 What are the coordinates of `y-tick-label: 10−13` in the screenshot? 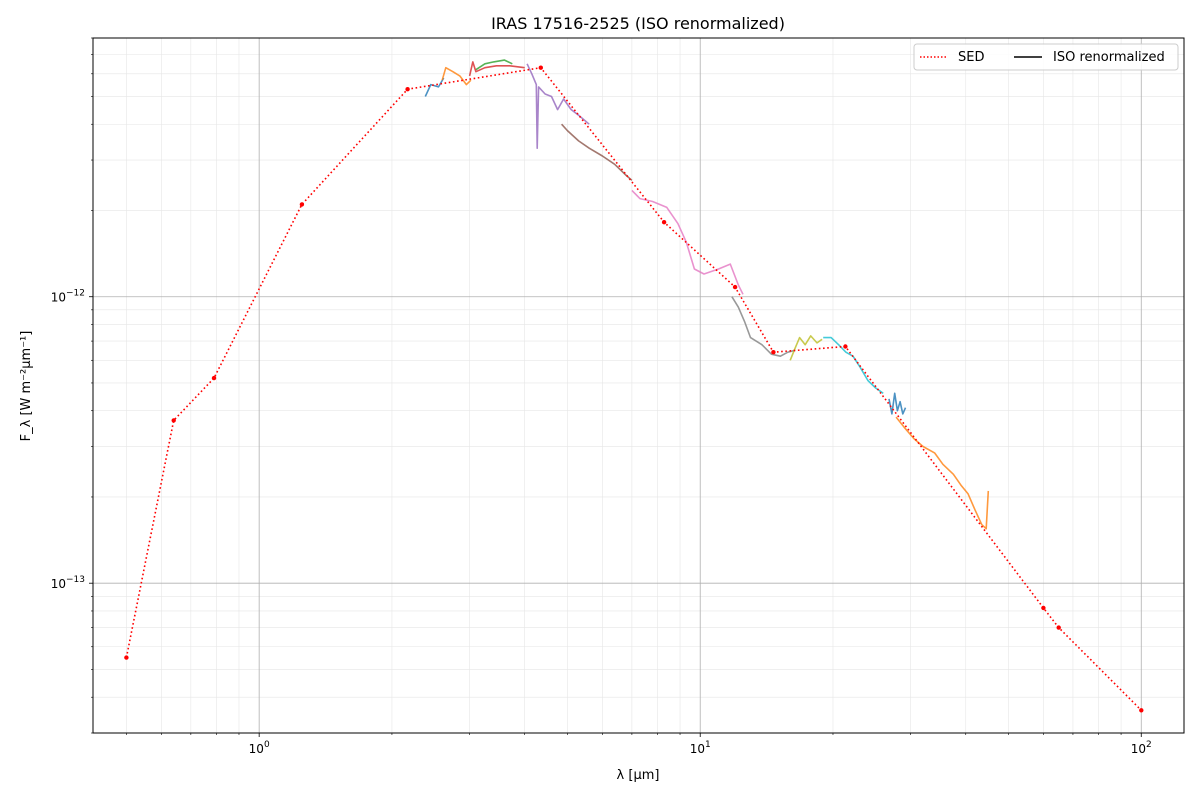 It's located at (68, 583).